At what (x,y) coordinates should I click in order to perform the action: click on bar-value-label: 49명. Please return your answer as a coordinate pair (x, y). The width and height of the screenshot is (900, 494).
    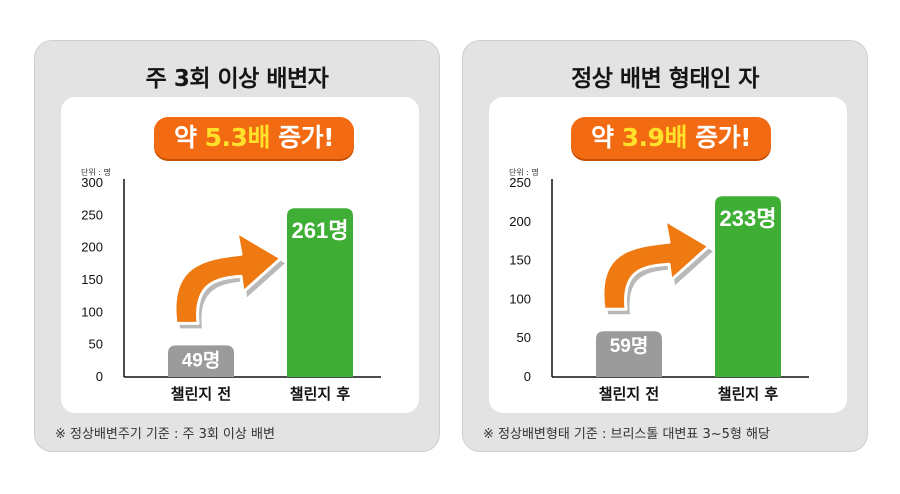
    Looking at the image, I should click on (201, 360).